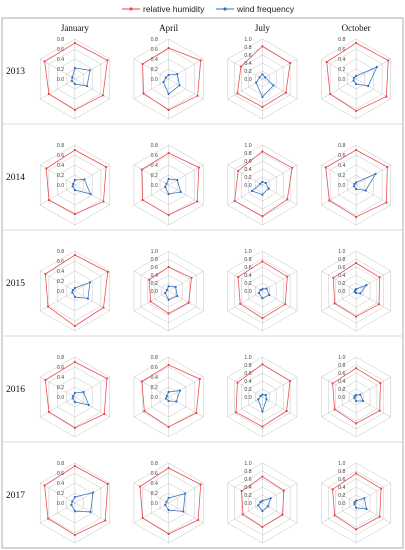  Describe the element at coordinates (265, 9) in the screenshot. I see `legend-wind-label: wind frequency` at that location.